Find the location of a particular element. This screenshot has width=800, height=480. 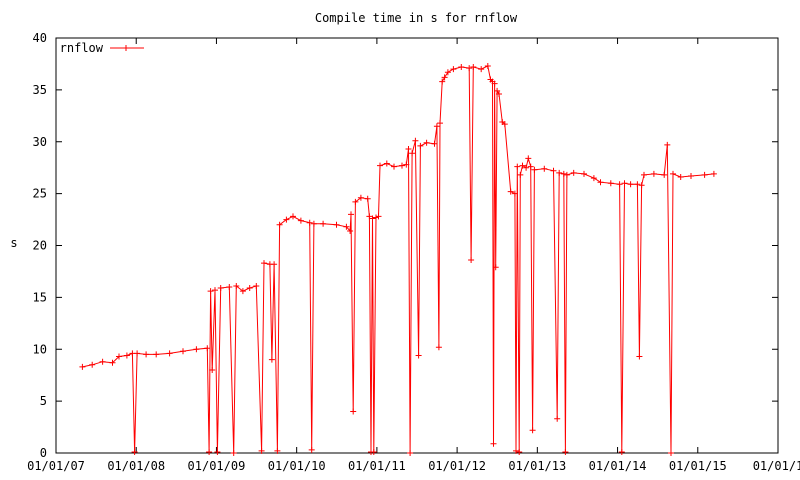

x-tick-label: 01/01/15 is located at coordinates (698, 466).